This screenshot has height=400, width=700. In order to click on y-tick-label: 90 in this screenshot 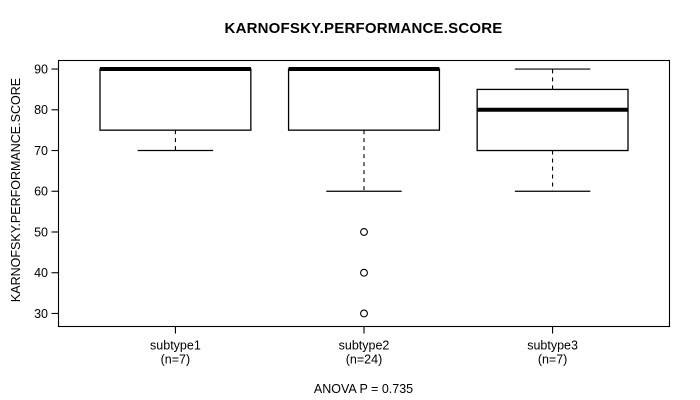, I will do `click(41, 69)`.